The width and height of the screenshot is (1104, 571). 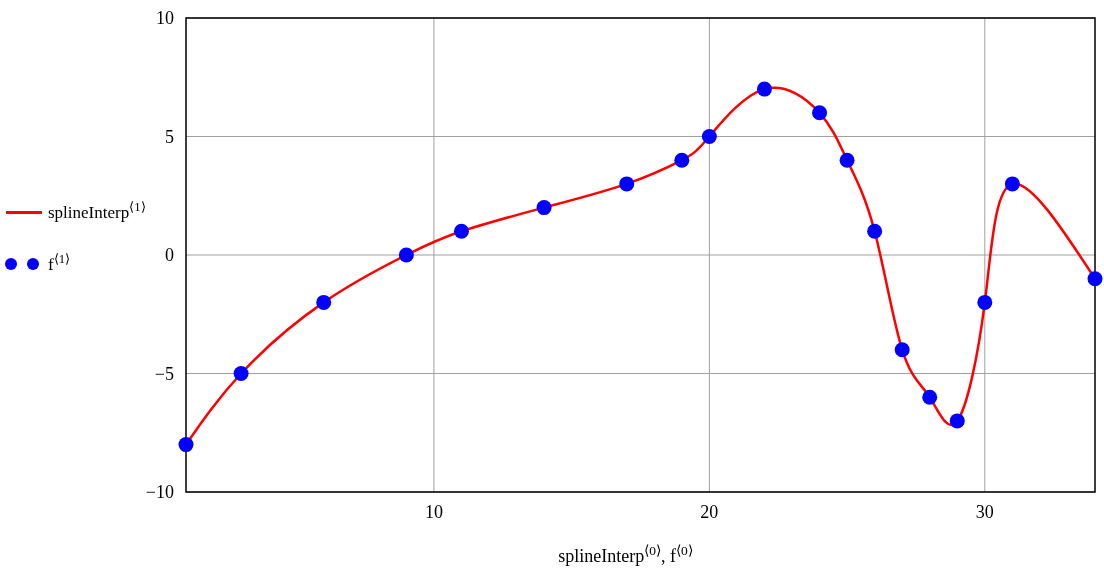 What do you see at coordinates (984, 512) in the screenshot?
I see `x-tick-label: 30` at bounding box center [984, 512].